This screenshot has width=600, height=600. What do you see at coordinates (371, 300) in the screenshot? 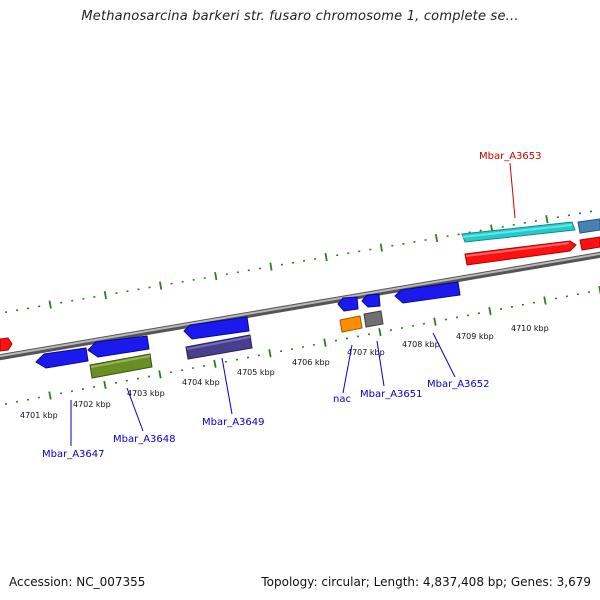
I see `gene-blue-small-b` at bounding box center [371, 300].